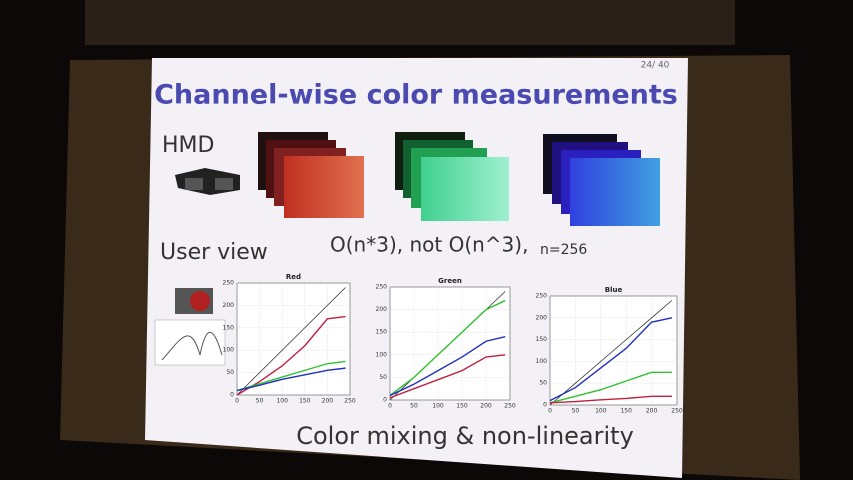 Image resolution: width=853 pixels, height=480 pixels. I want to click on hmd-label: HMD, so click(188, 145).